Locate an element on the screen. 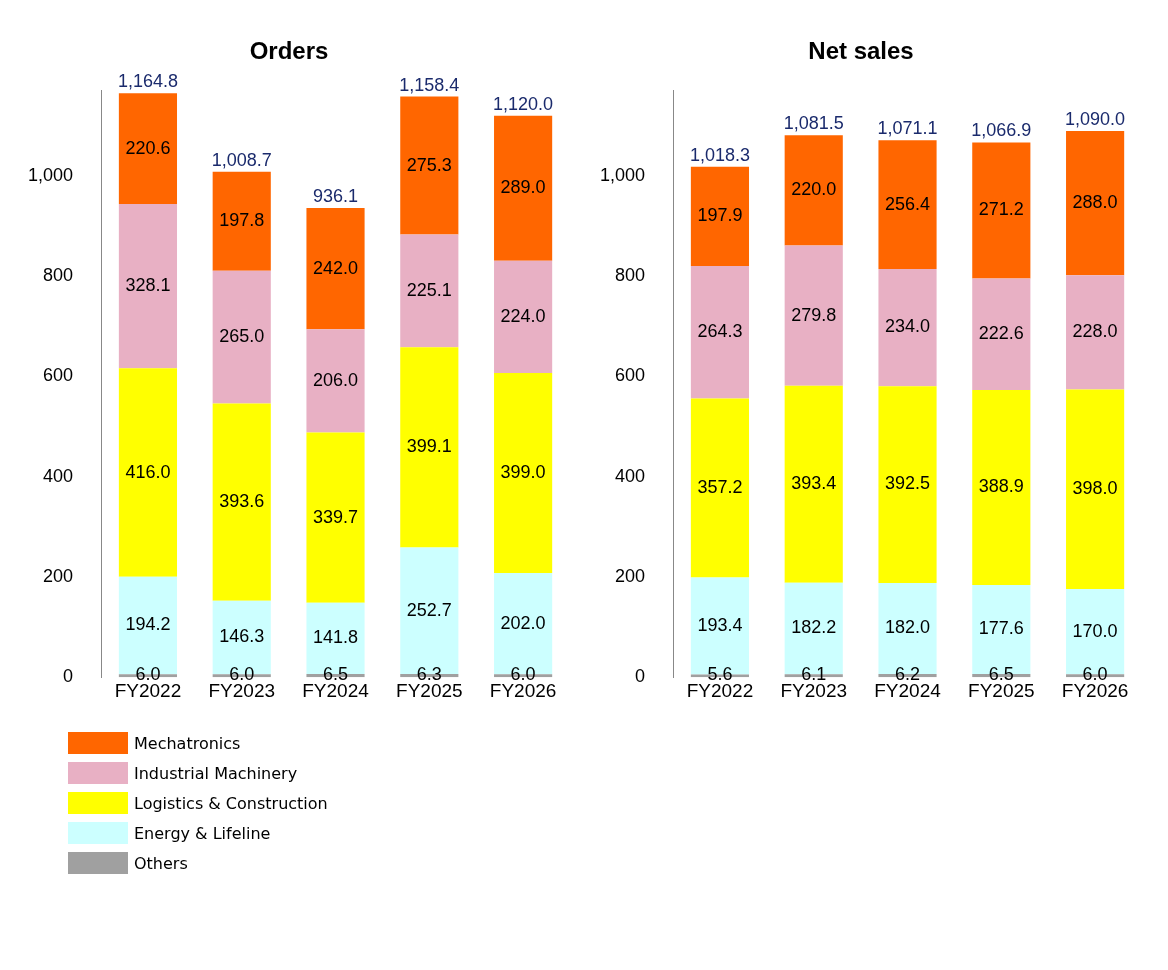 The width and height of the screenshot is (1168, 970). data-label: 242.0 is located at coordinates (336, 267).